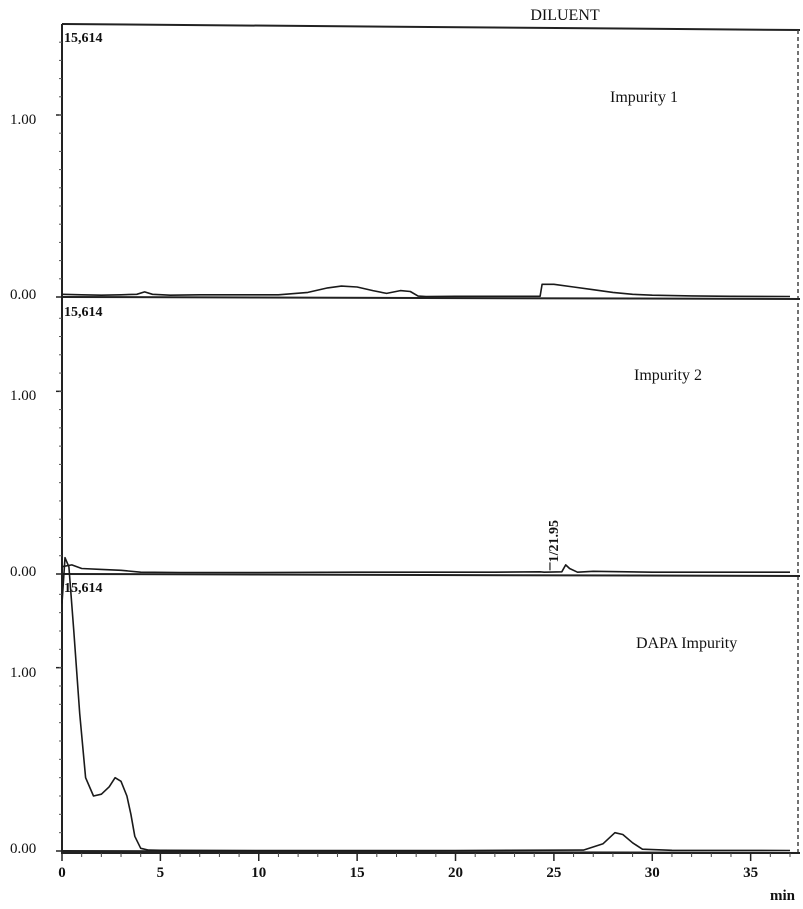  I want to click on panel-label: Impurity 2, so click(668, 375).